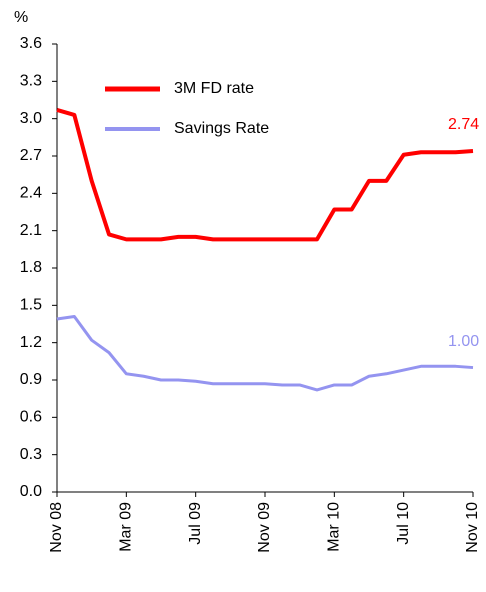 This screenshot has height=592, width=486. What do you see at coordinates (31, 230) in the screenshot?
I see `y-tick-label: 2.1` at bounding box center [31, 230].